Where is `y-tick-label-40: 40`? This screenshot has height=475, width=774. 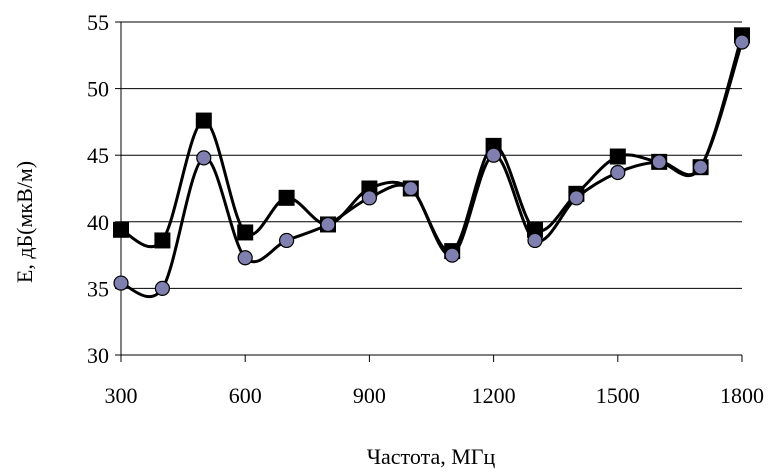 y-tick-label-40: 40 is located at coordinates (98, 222).